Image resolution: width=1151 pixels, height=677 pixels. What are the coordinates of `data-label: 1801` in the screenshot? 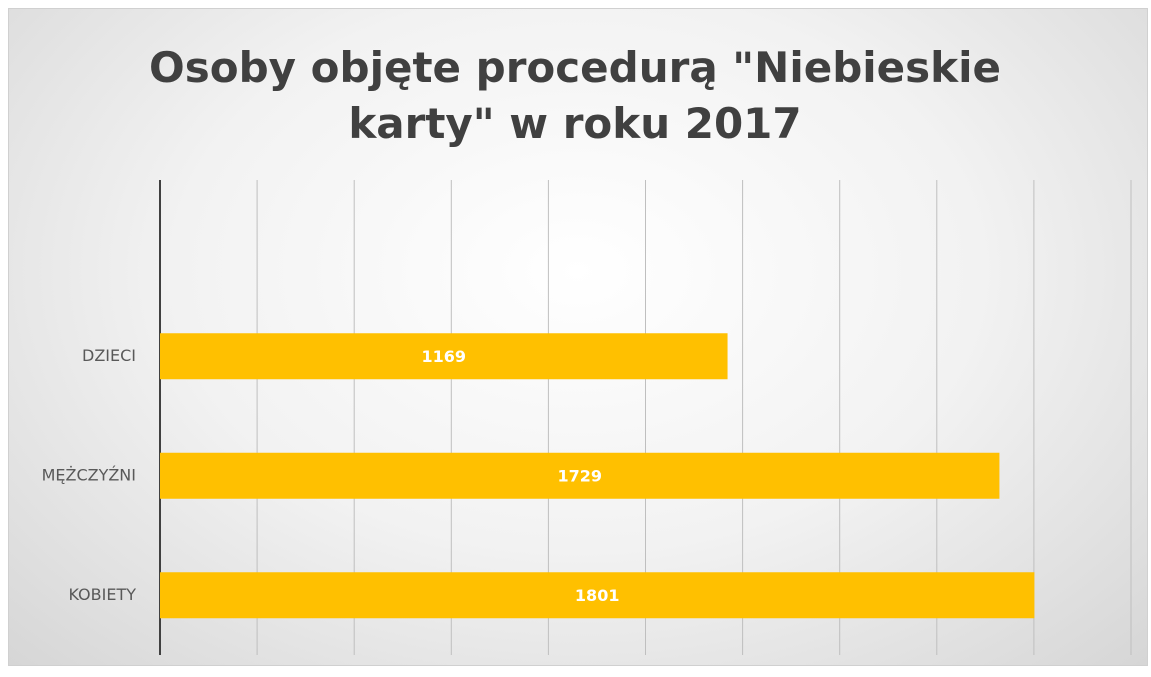 It's located at (597, 595).